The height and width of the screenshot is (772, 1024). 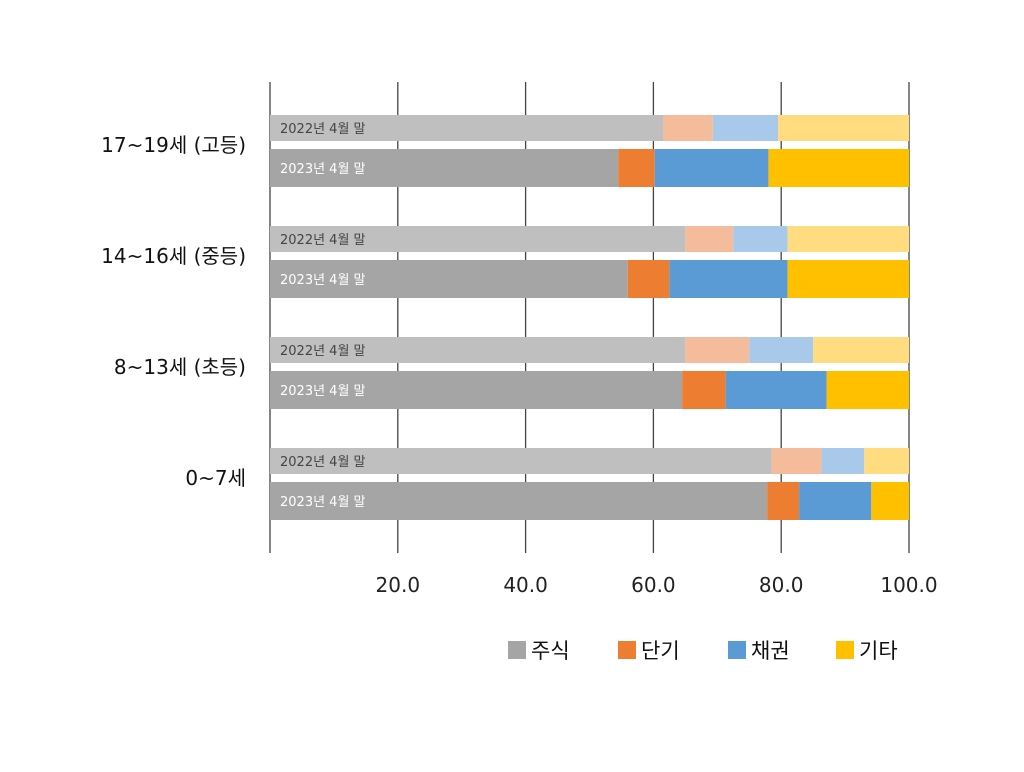 I want to click on group-label: 0~7세, so click(x=215, y=478).